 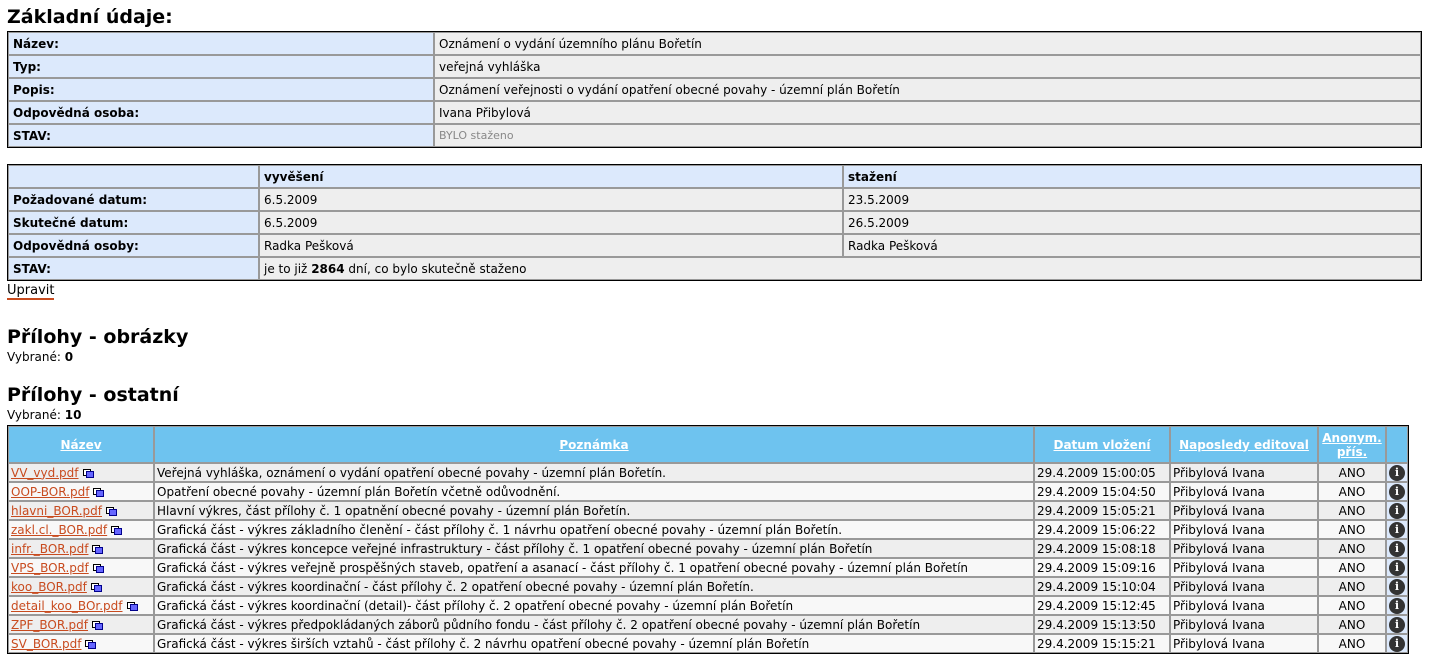 I want to click on basic-label: Odpovědná osoba:, so click(x=221, y=112).